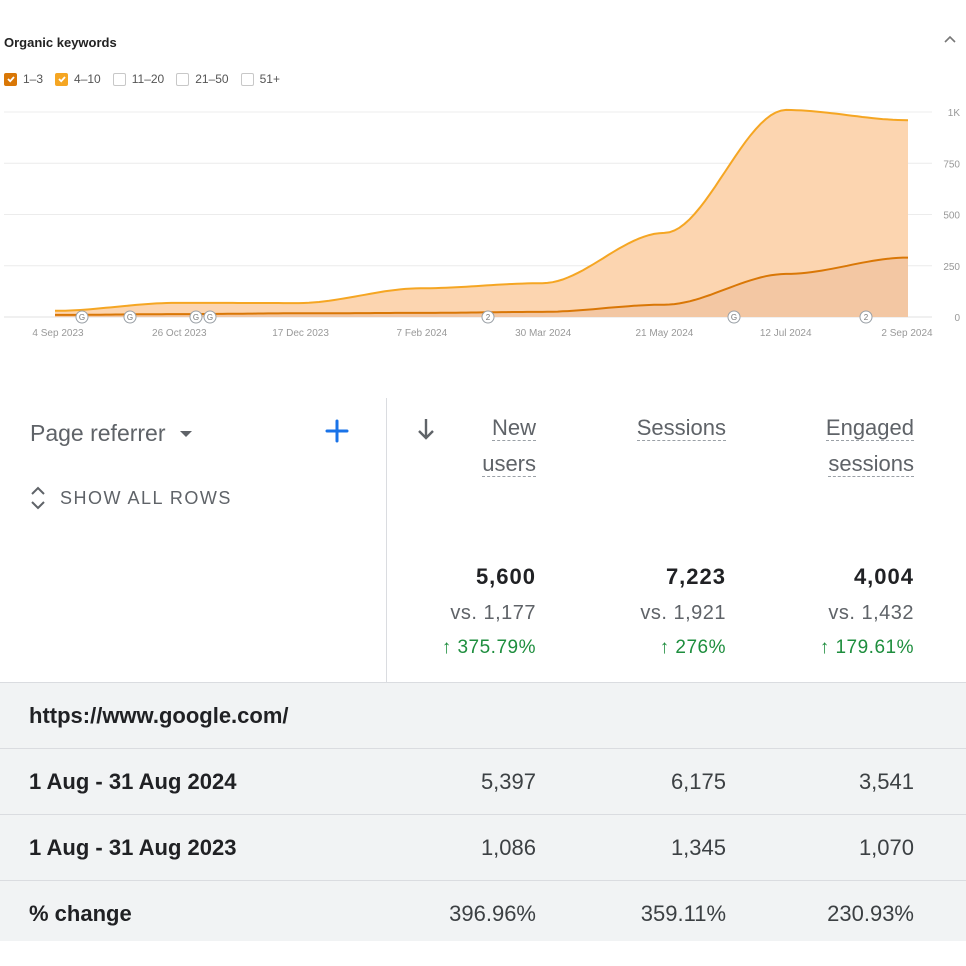 The height and width of the screenshot is (966, 966). I want to click on legend-item-11-20: 11–20, so click(138, 79).